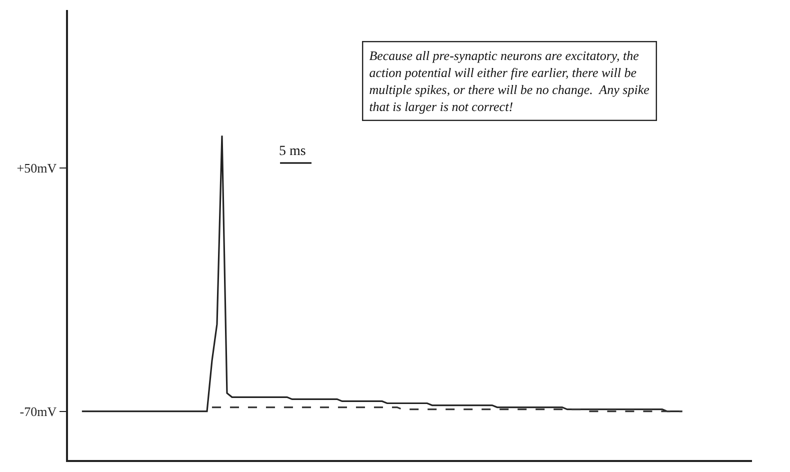  What do you see at coordinates (509, 81) in the screenshot?
I see `annotation: Because all pre-synaptic neurons are excitatory, the action potential will either fire earlier, there will be multiple spikes, or there will be no change. Any spike that is larger is not correct!` at bounding box center [509, 81].